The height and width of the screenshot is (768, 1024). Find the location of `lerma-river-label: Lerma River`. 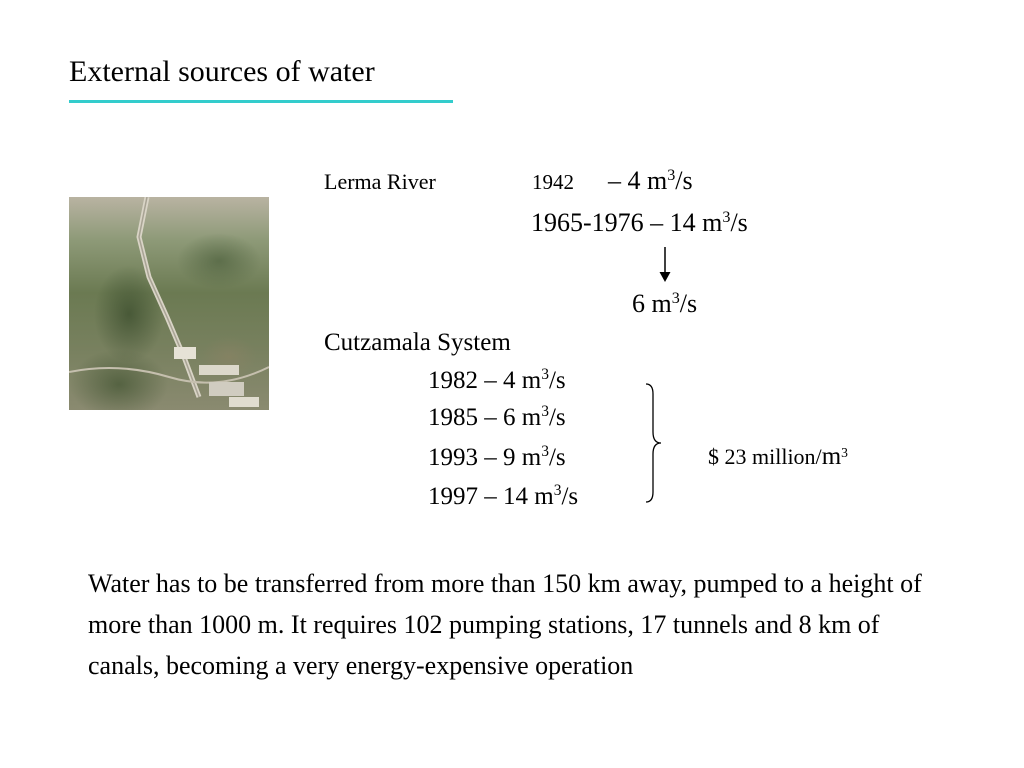

lerma-river-label: Lerma River is located at coordinates (380, 181).